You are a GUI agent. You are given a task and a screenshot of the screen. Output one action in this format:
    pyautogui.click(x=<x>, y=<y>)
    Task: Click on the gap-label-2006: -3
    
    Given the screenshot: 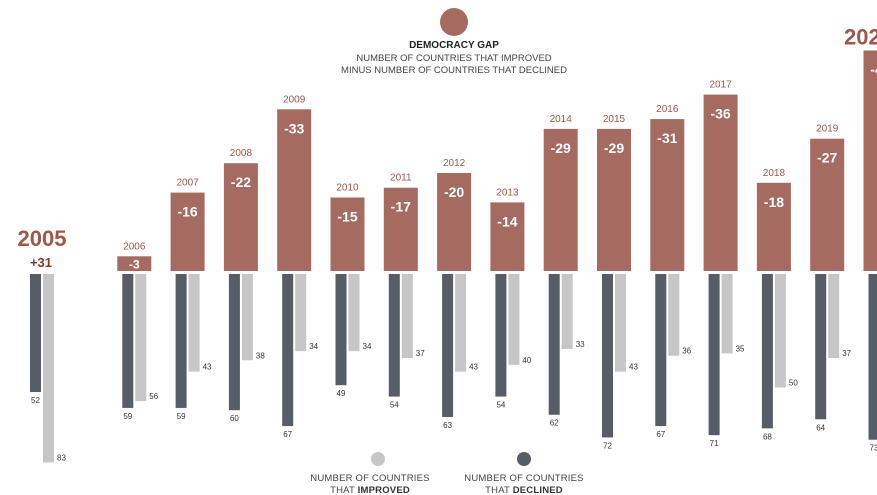 What is the action you would take?
    pyautogui.click(x=134, y=265)
    